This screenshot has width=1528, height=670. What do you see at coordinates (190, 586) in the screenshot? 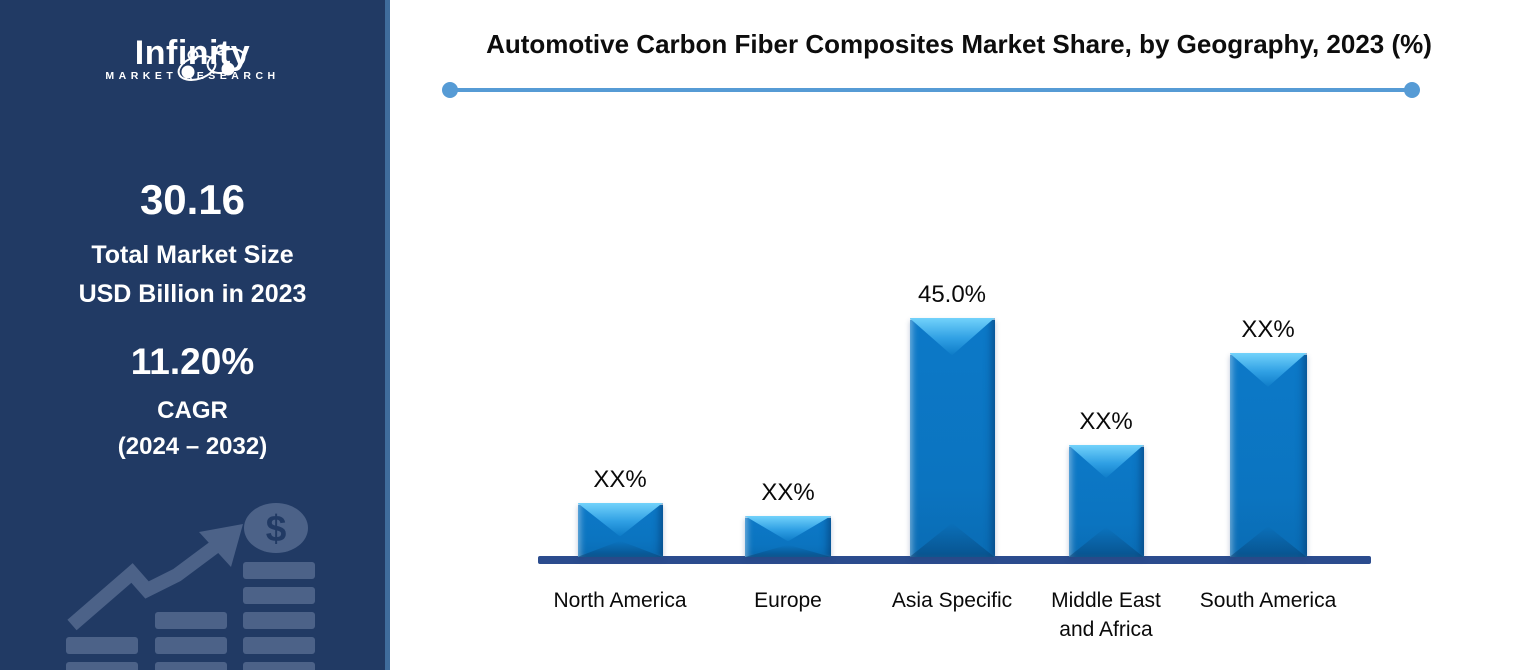
I see `growth-chart-icon: $` at bounding box center [190, 586].